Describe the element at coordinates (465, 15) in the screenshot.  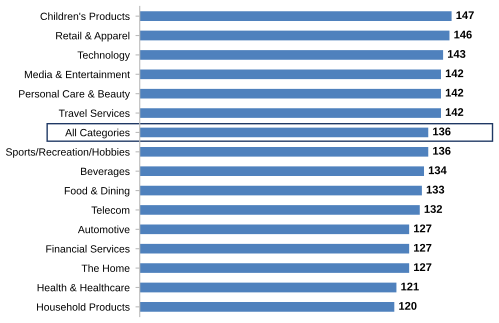
I see `data-label: 147` at that location.